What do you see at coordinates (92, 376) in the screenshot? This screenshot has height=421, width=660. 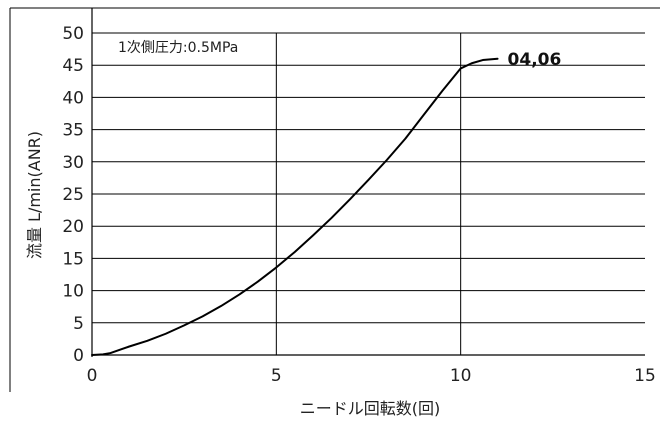 I see `x-tick-label: 0` at bounding box center [92, 376].